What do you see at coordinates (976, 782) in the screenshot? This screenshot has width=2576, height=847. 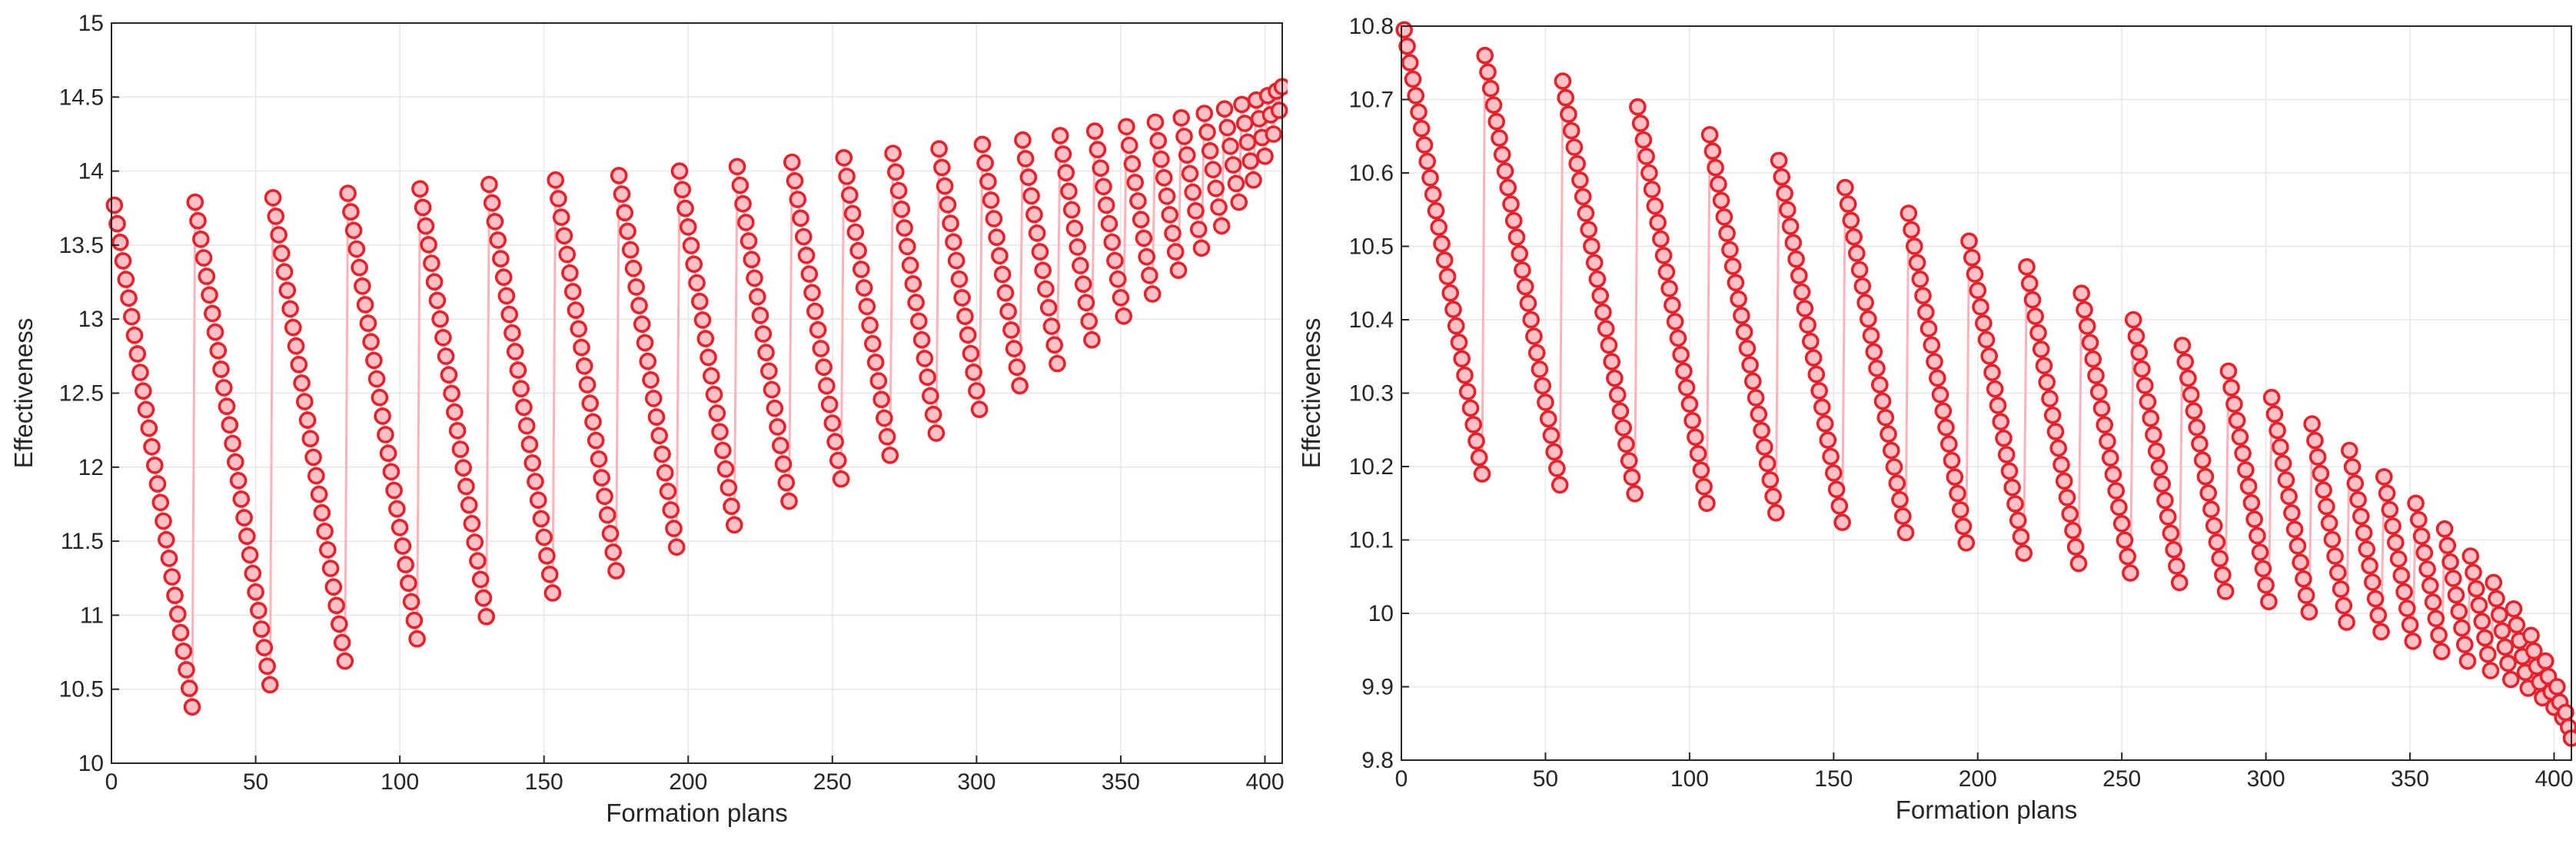 I see `x-tick-label: 300` at bounding box center [976, 782].